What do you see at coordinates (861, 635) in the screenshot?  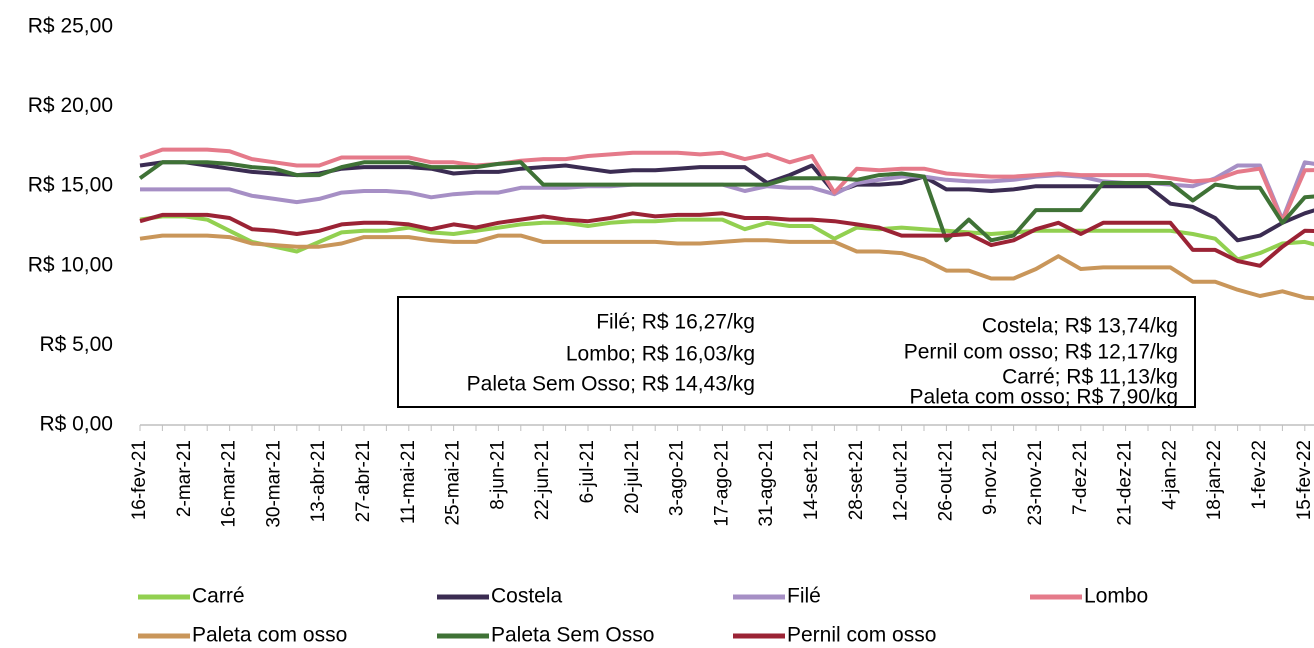 I see `legend-label: Pernil com osso` at bounding box center [861, 635].